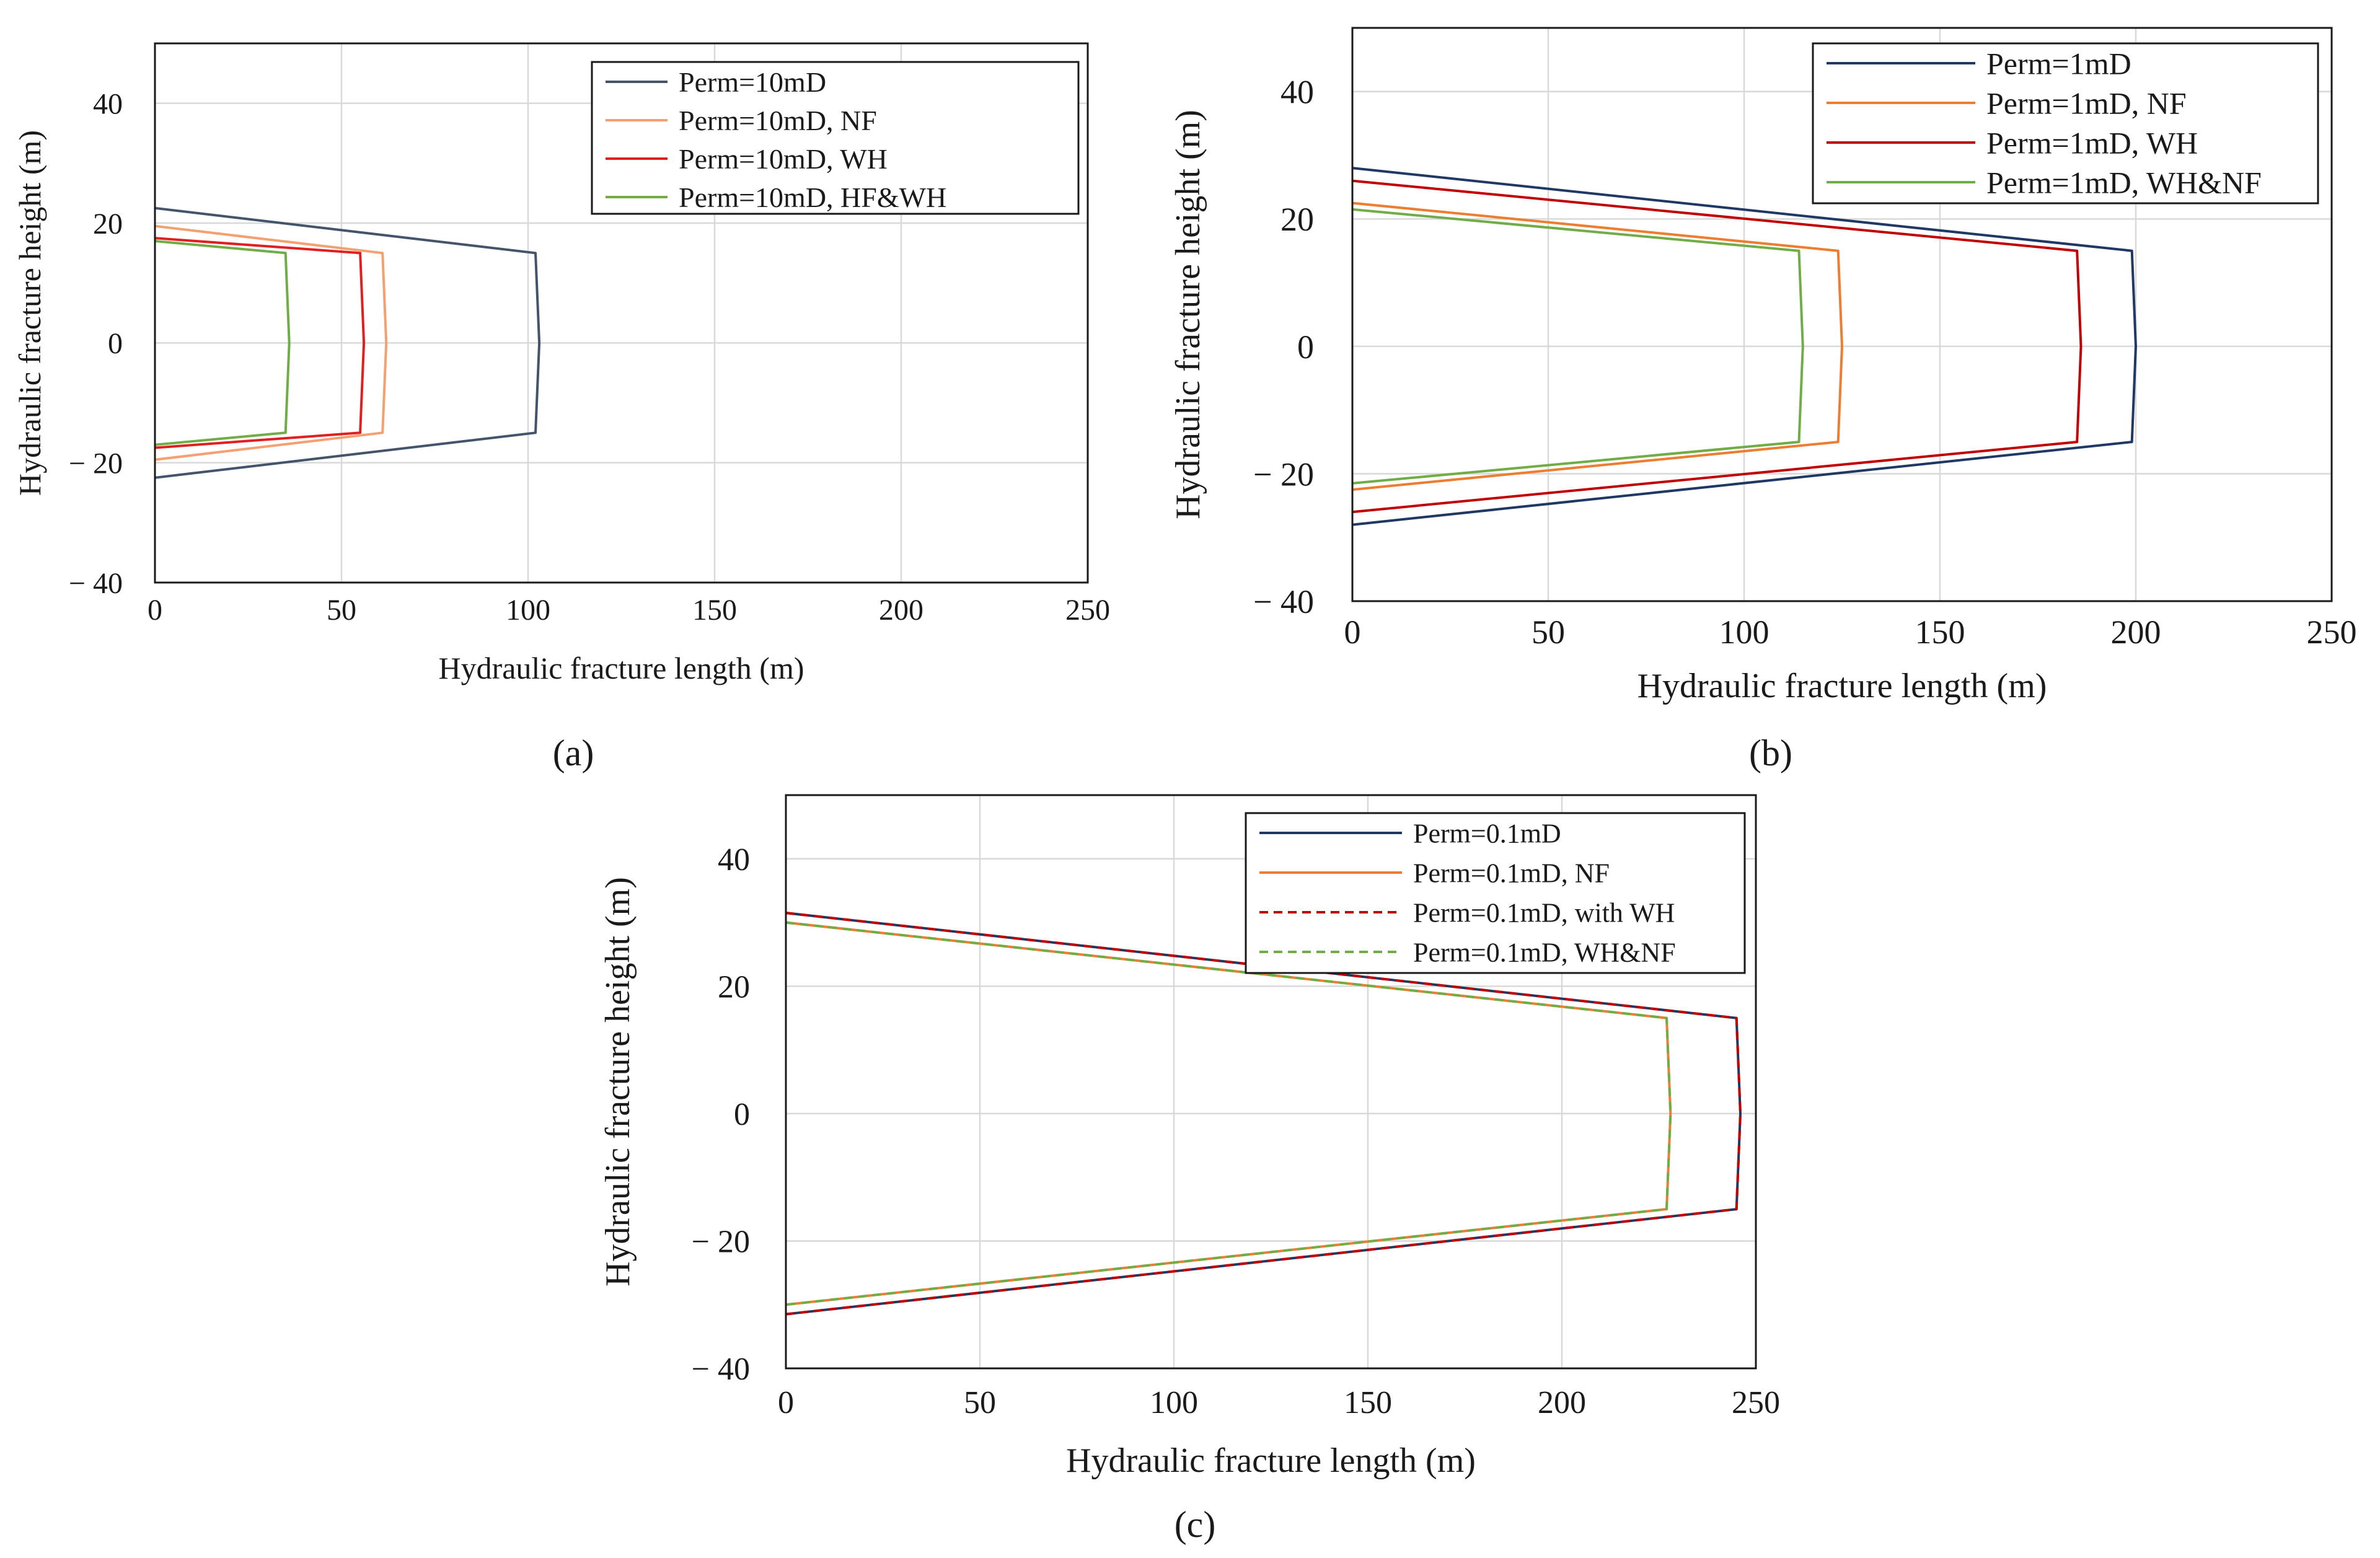 This screenshot has width=2380, height=1558. What do you see at coordinates (778, 120) in the screenshot?
I see `legend-label-2: Perm=10mD, NF` at bounding box center [778, 120].